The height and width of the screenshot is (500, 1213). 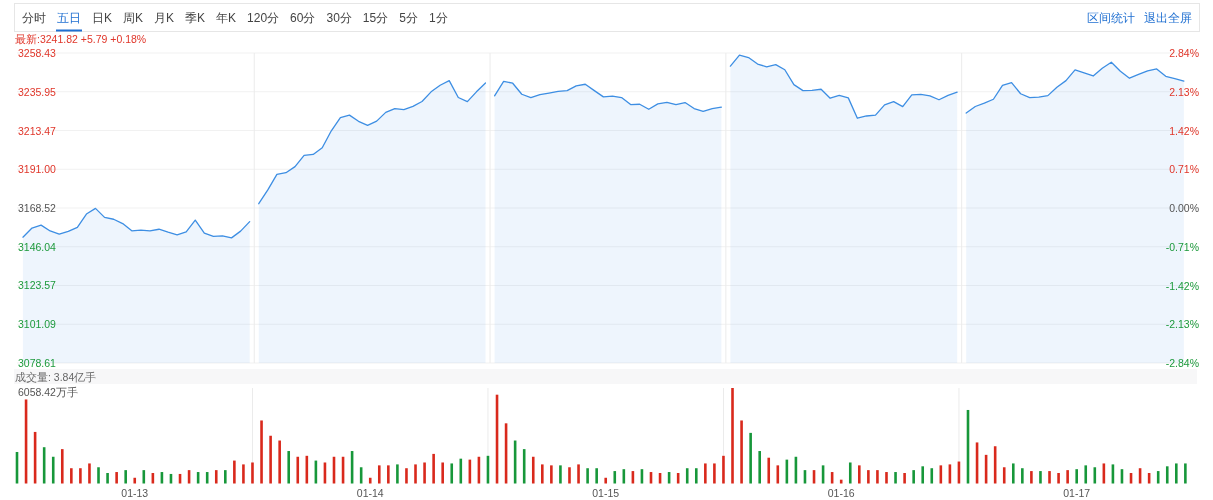 I want to click on text: 区间统计, so click(x=1111, y=18).